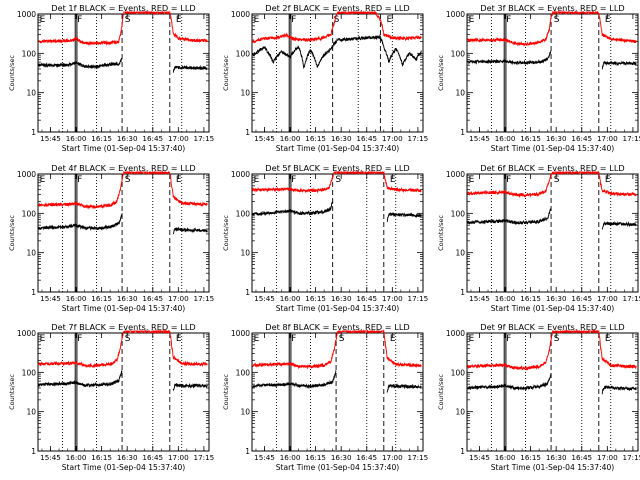 The width and height of the screenshot is (640, 480). Describe the element at coordinates (552, 73) in the screenshot. I see `panel-3-frame` at that location.